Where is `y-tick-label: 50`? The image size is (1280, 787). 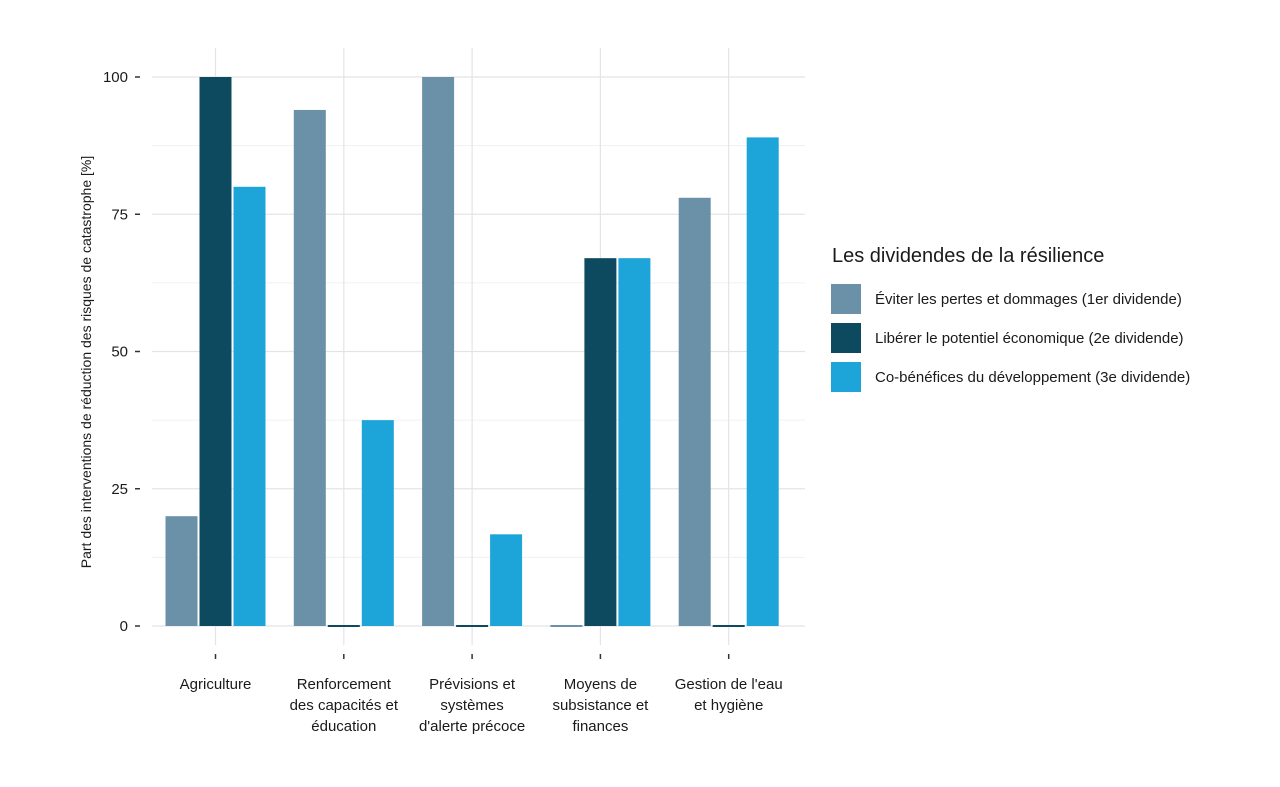 y-tick-label: 50 is located at coordinates (119, 352).